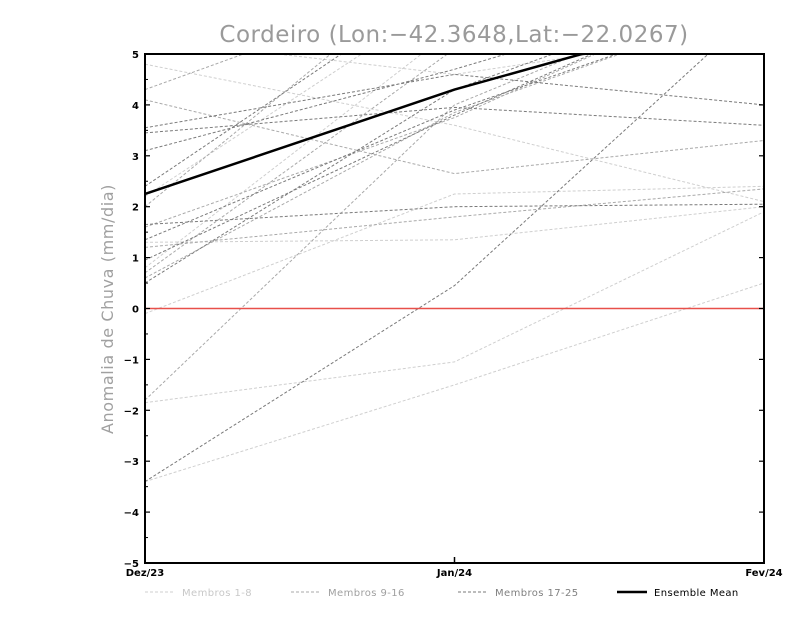 The height and width of the screenshot is (618, 800). Describe the element at coordinates (145, 573) in the screenshot. I see `x-tick-label: Dez/23` at that location.